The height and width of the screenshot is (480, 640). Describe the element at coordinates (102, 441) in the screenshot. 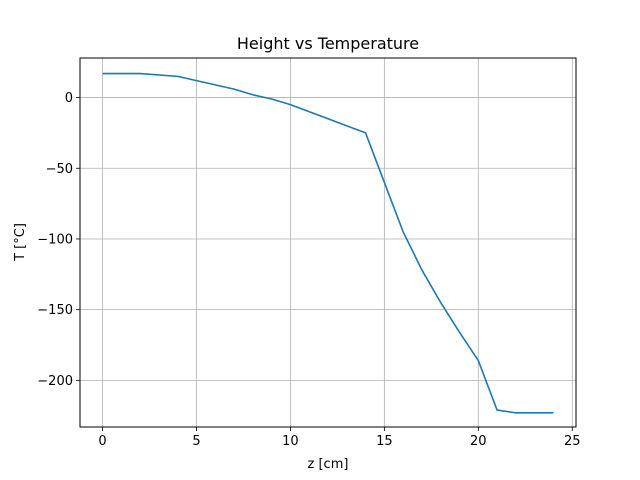

I see `x-tick-label: 0` at that location.